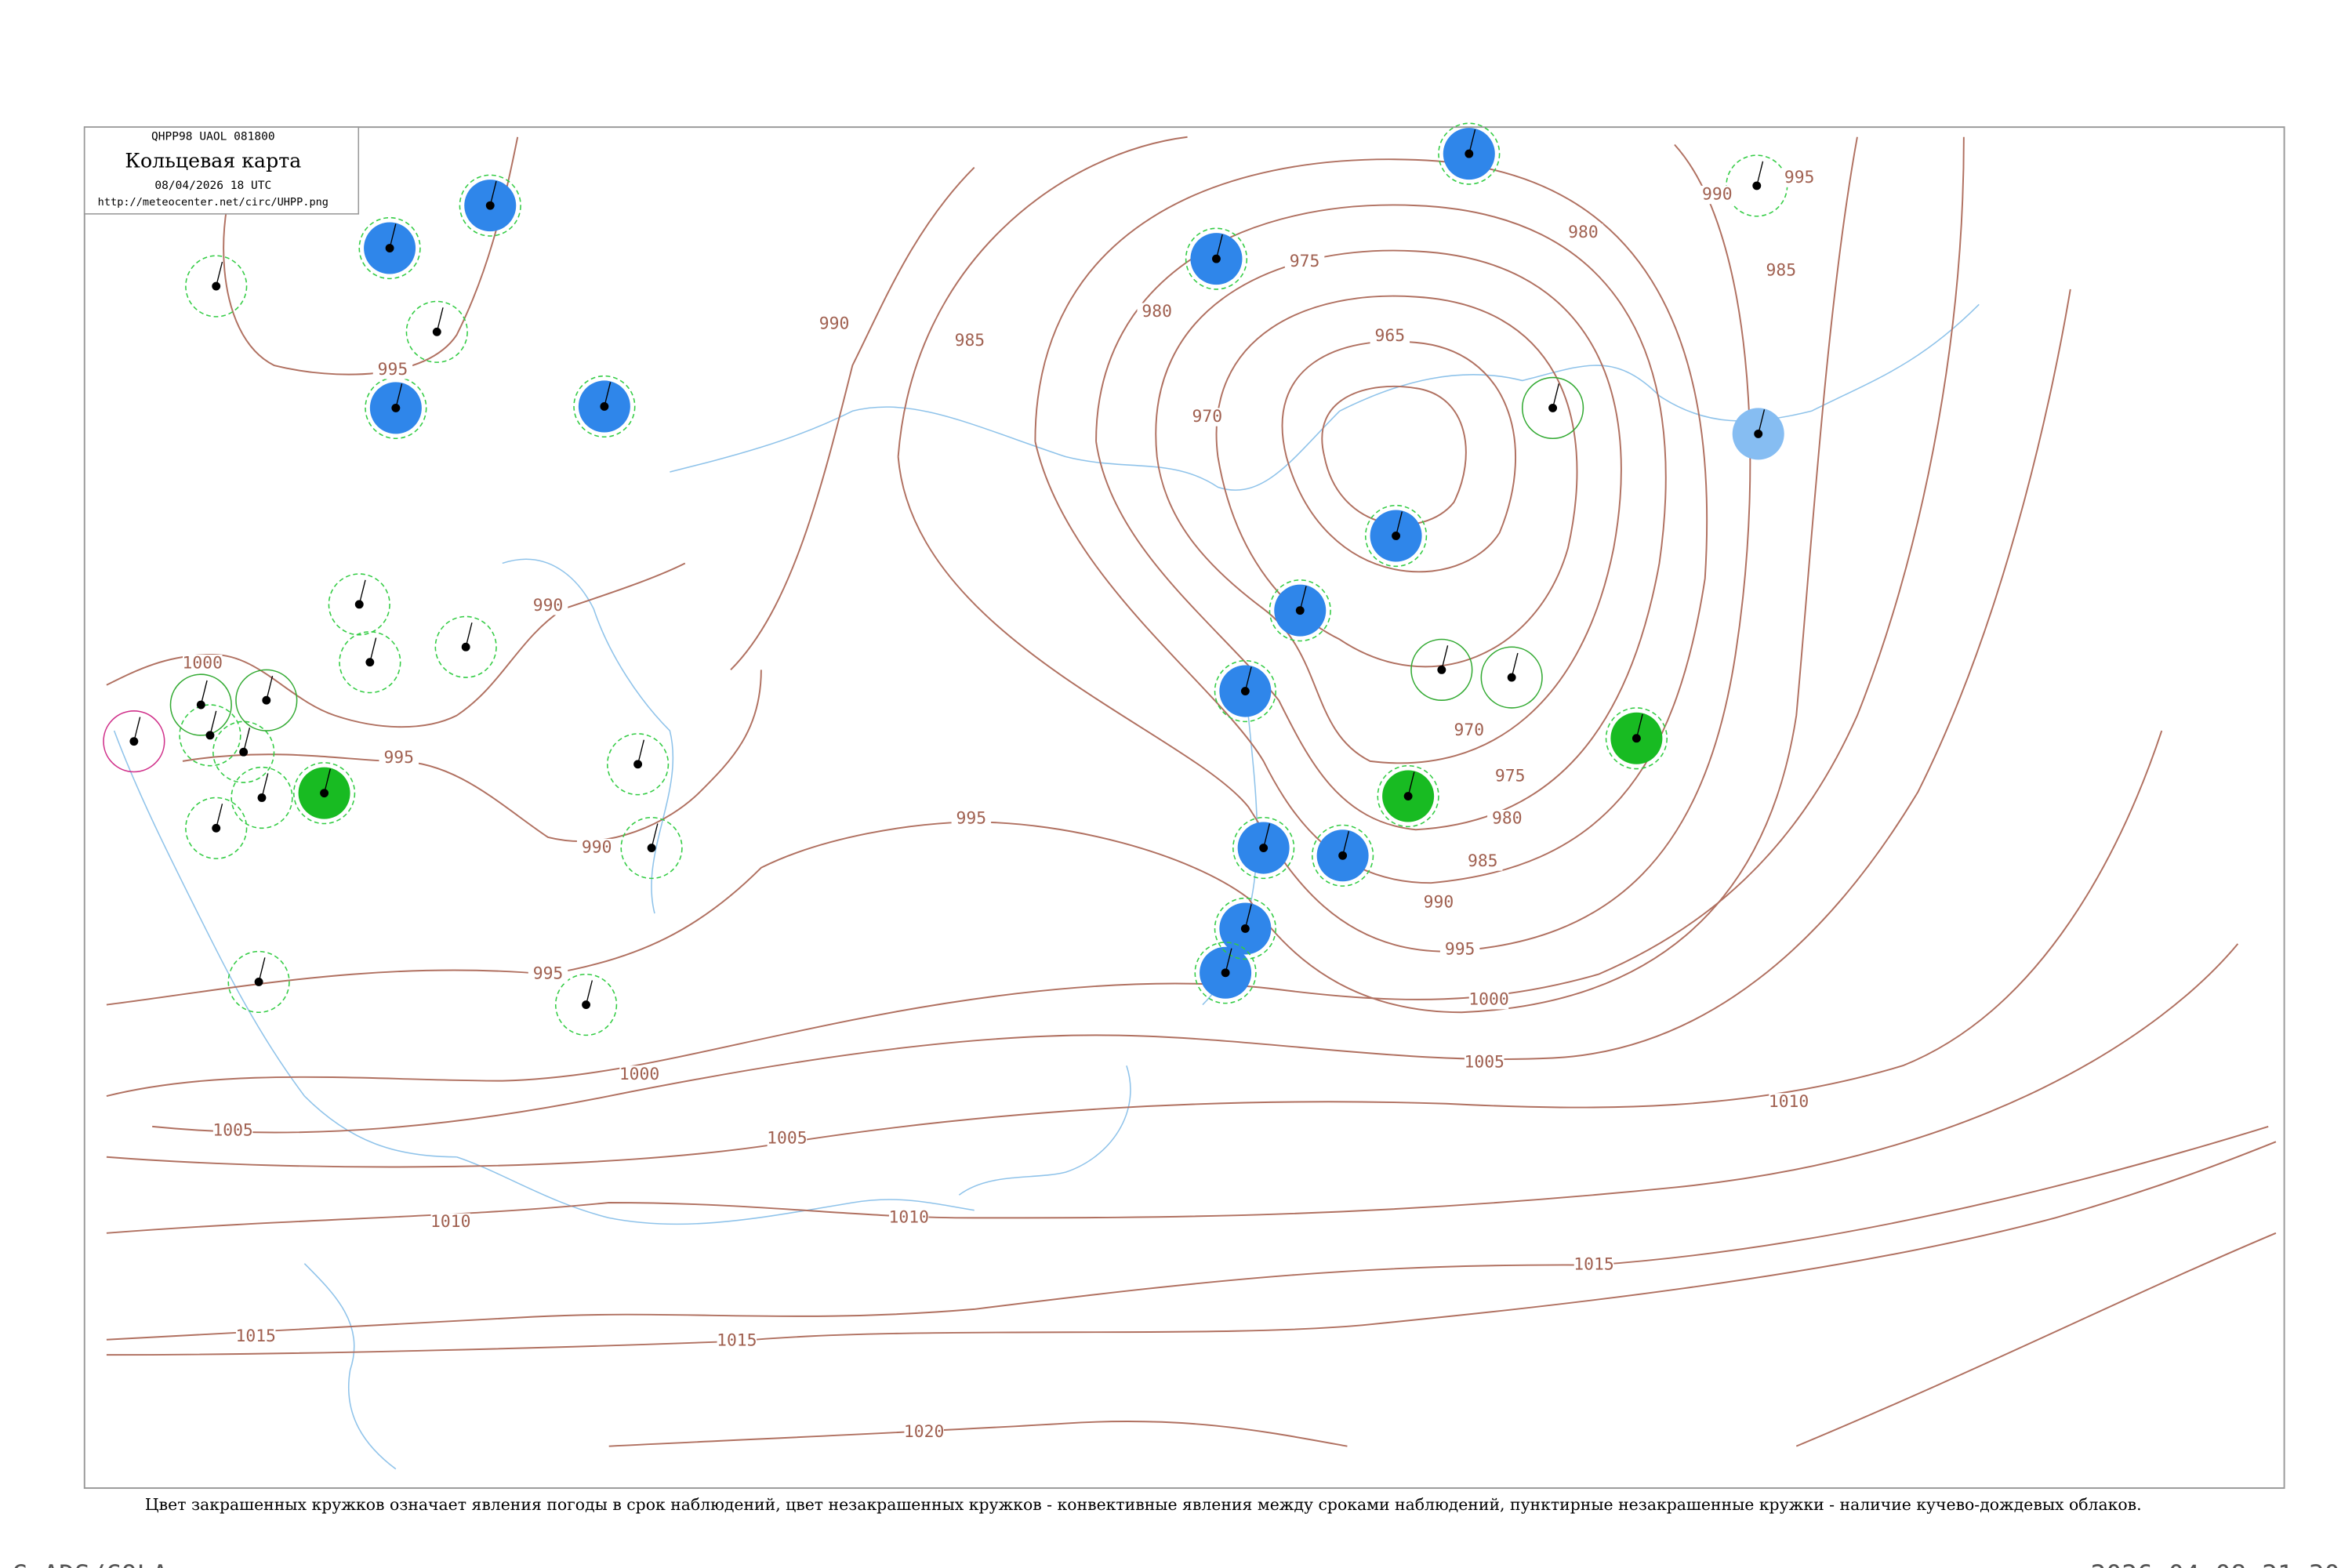 This screenshot has height=1568, width=2352. I want to click on header-time: 08/04/2026 18 UTC, so click(212, 185).